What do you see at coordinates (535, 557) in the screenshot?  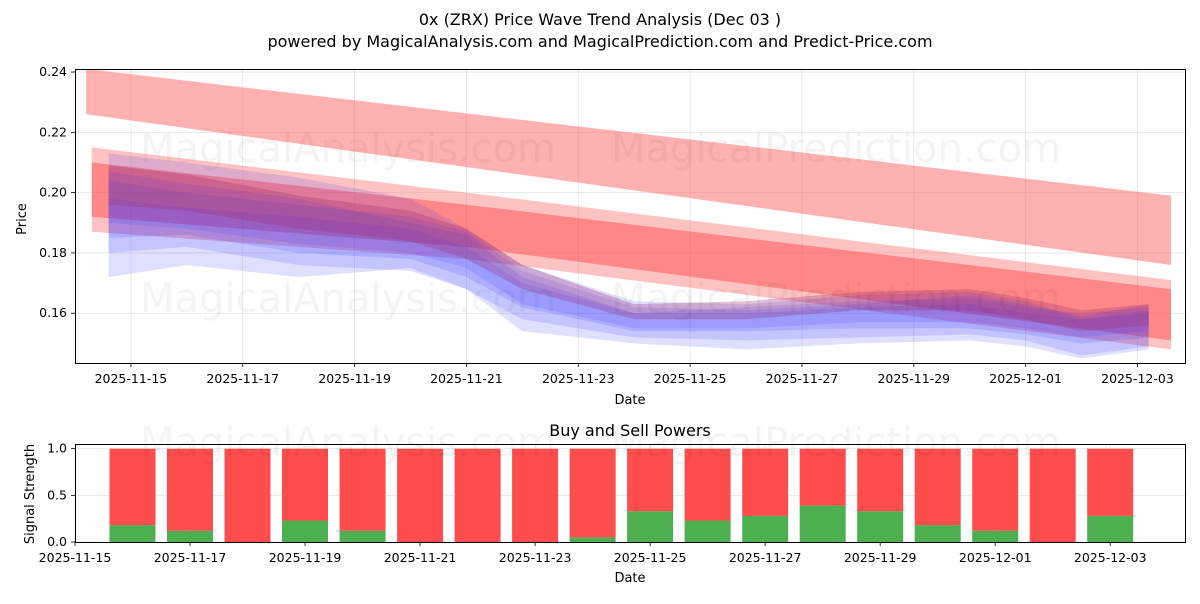 I see `signal-x-tick-label: 2025-11-23` at bounding box center [535, 557].